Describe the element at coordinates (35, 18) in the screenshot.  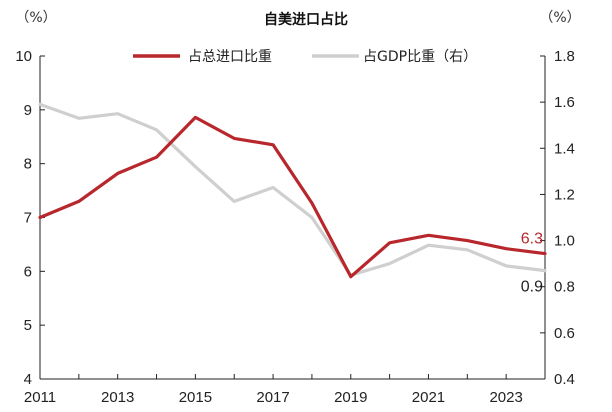
I see `left-axis-unit: （%）` at that location.